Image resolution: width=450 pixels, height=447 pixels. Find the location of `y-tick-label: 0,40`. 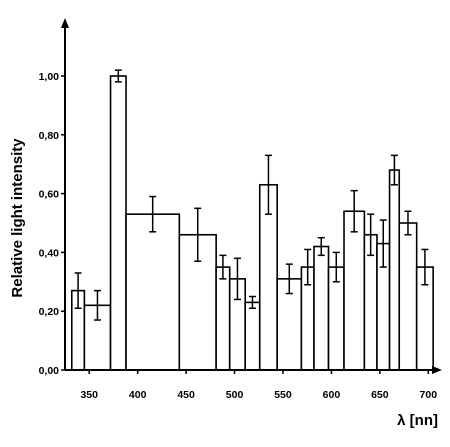

y-tick-label: 0,40 is located at coordinates (49, 253).